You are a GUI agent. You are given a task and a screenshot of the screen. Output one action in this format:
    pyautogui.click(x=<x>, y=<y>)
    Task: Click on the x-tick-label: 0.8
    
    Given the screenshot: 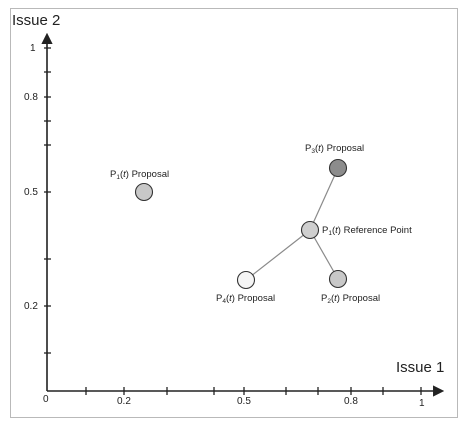 What is the action you would take?
    pyautogui.click(x=351, y=401)
    